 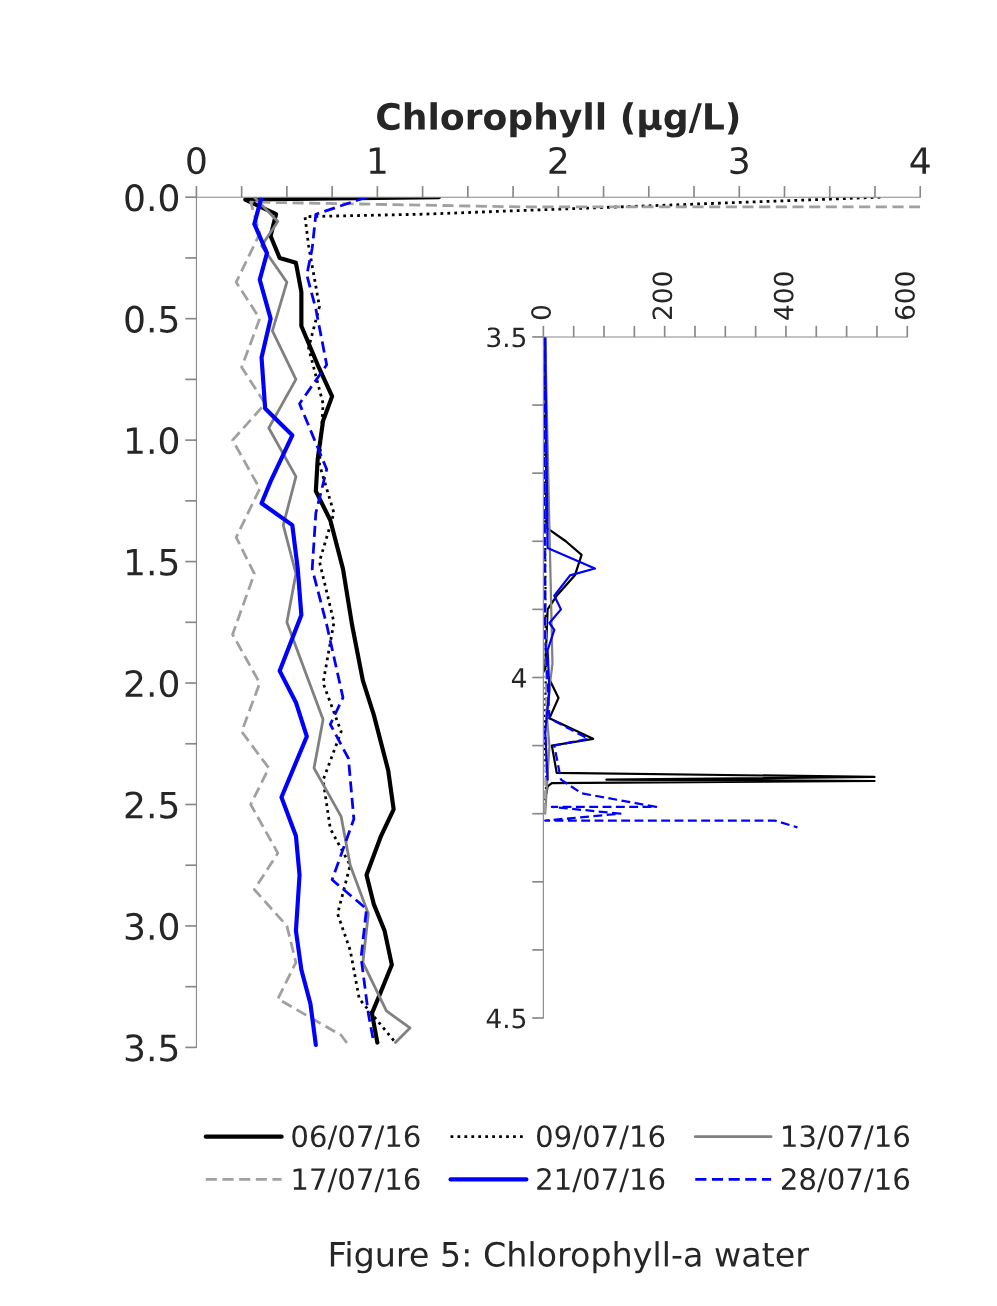 I want to click on legend-label: 06/07/16, so click(x=356, y=1137).